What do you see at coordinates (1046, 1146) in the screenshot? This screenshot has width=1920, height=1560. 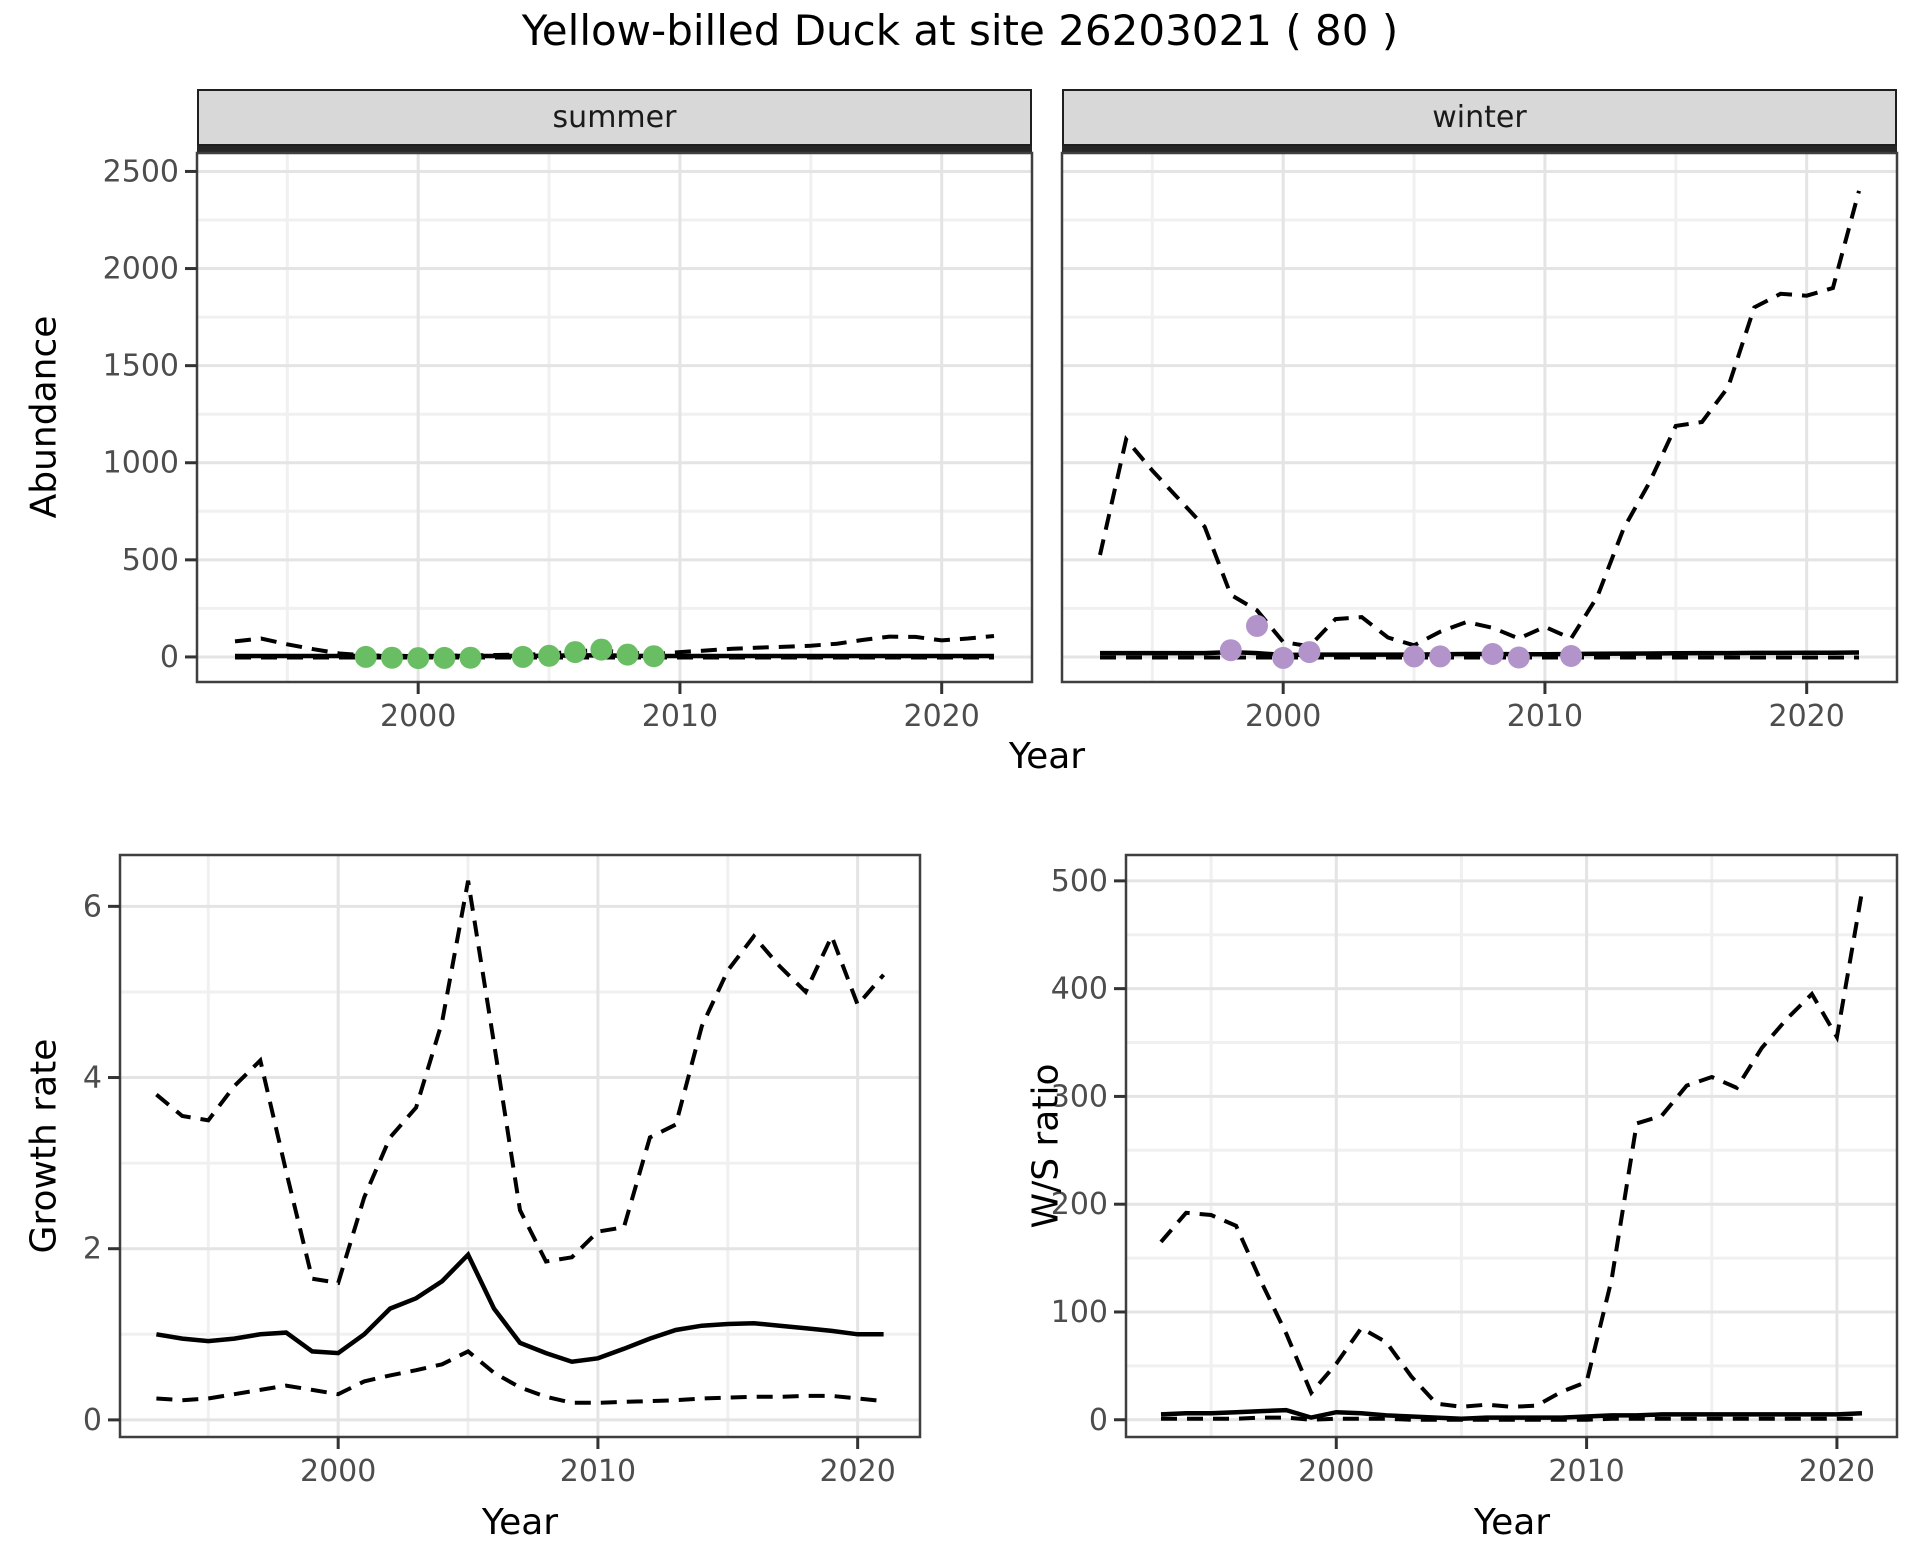 I see `y-axis-title-ws-ratio: W/S ratio` at bounding box center [1046, 1146].